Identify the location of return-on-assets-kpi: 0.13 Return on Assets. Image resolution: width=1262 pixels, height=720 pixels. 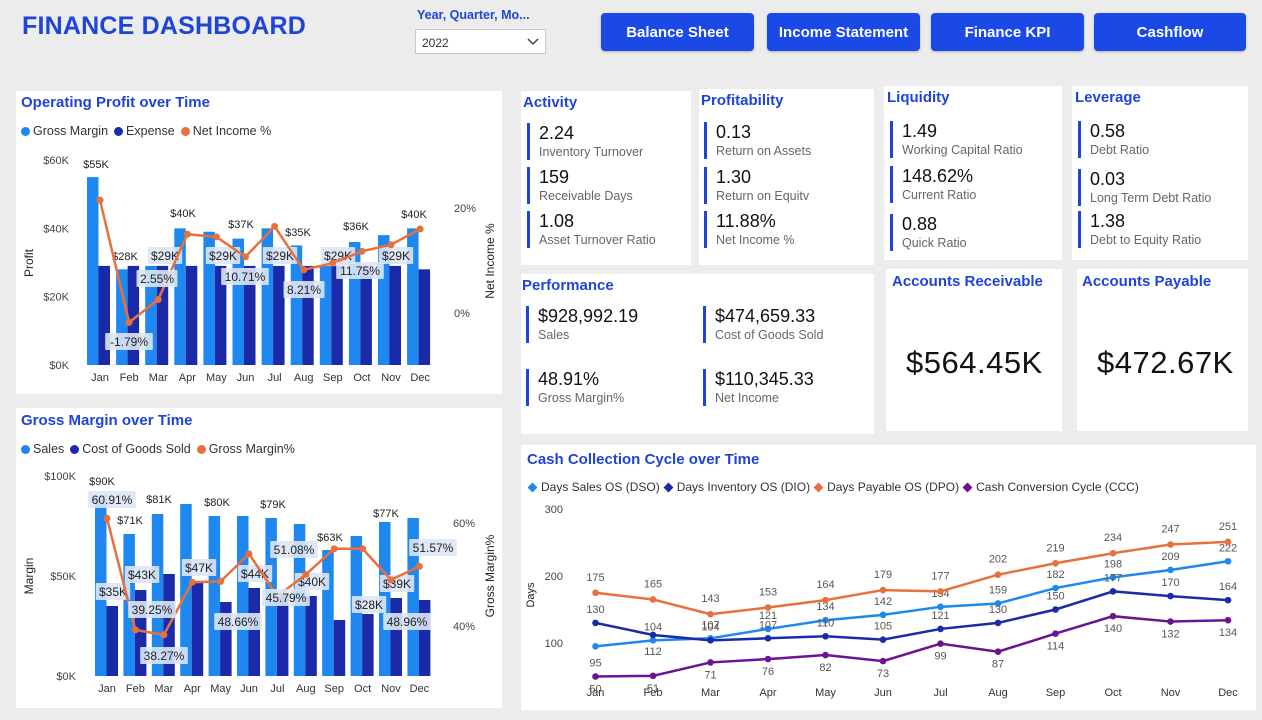
(757, 140).